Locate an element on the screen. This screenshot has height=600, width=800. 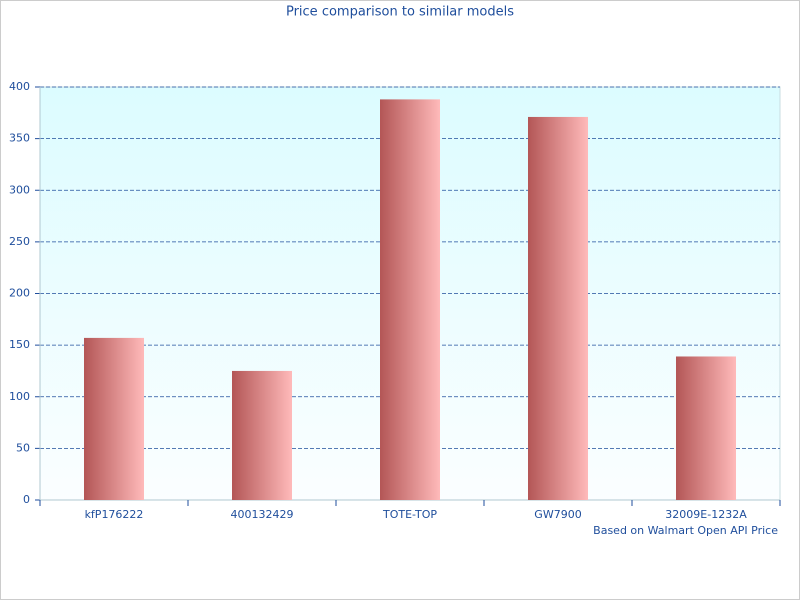
y-tick-label: 400 is located at coordinates (19, 86).